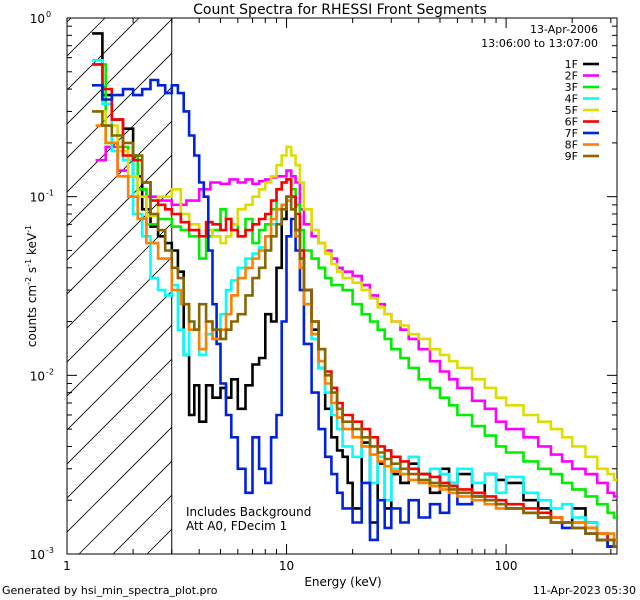 The width and height of the screenshot is (640, 600). Describe the element at coordinates (67, 566) in the screenshot. I see `x-tick-label: 1` at that location.